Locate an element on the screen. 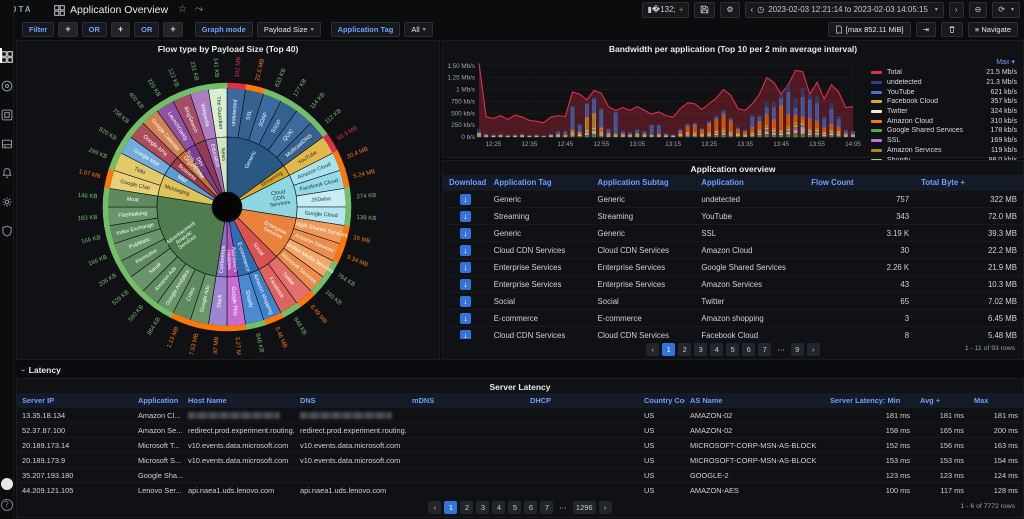  page-button: 3 is located at coordinates (483, 507).